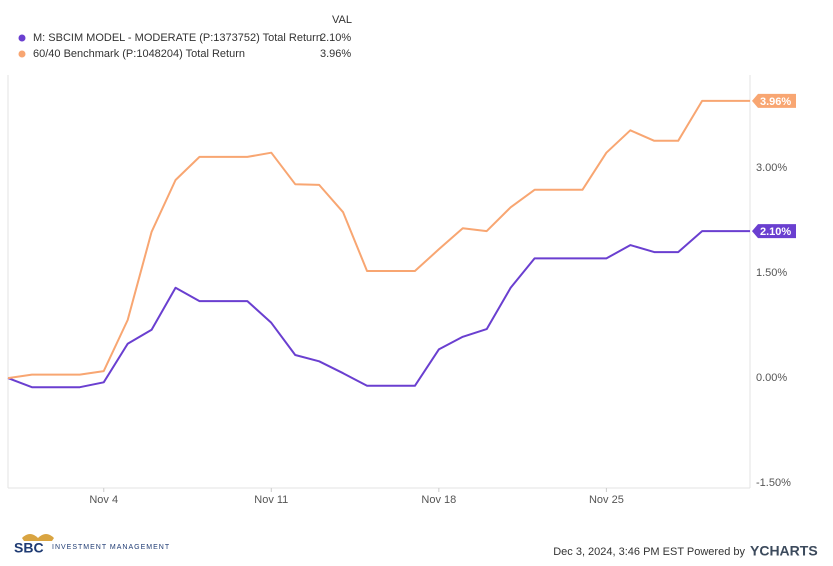  Describe the element at coordinates (771, 273) in the screenshot. I see `y-tick-label: 1.50%` at that location.